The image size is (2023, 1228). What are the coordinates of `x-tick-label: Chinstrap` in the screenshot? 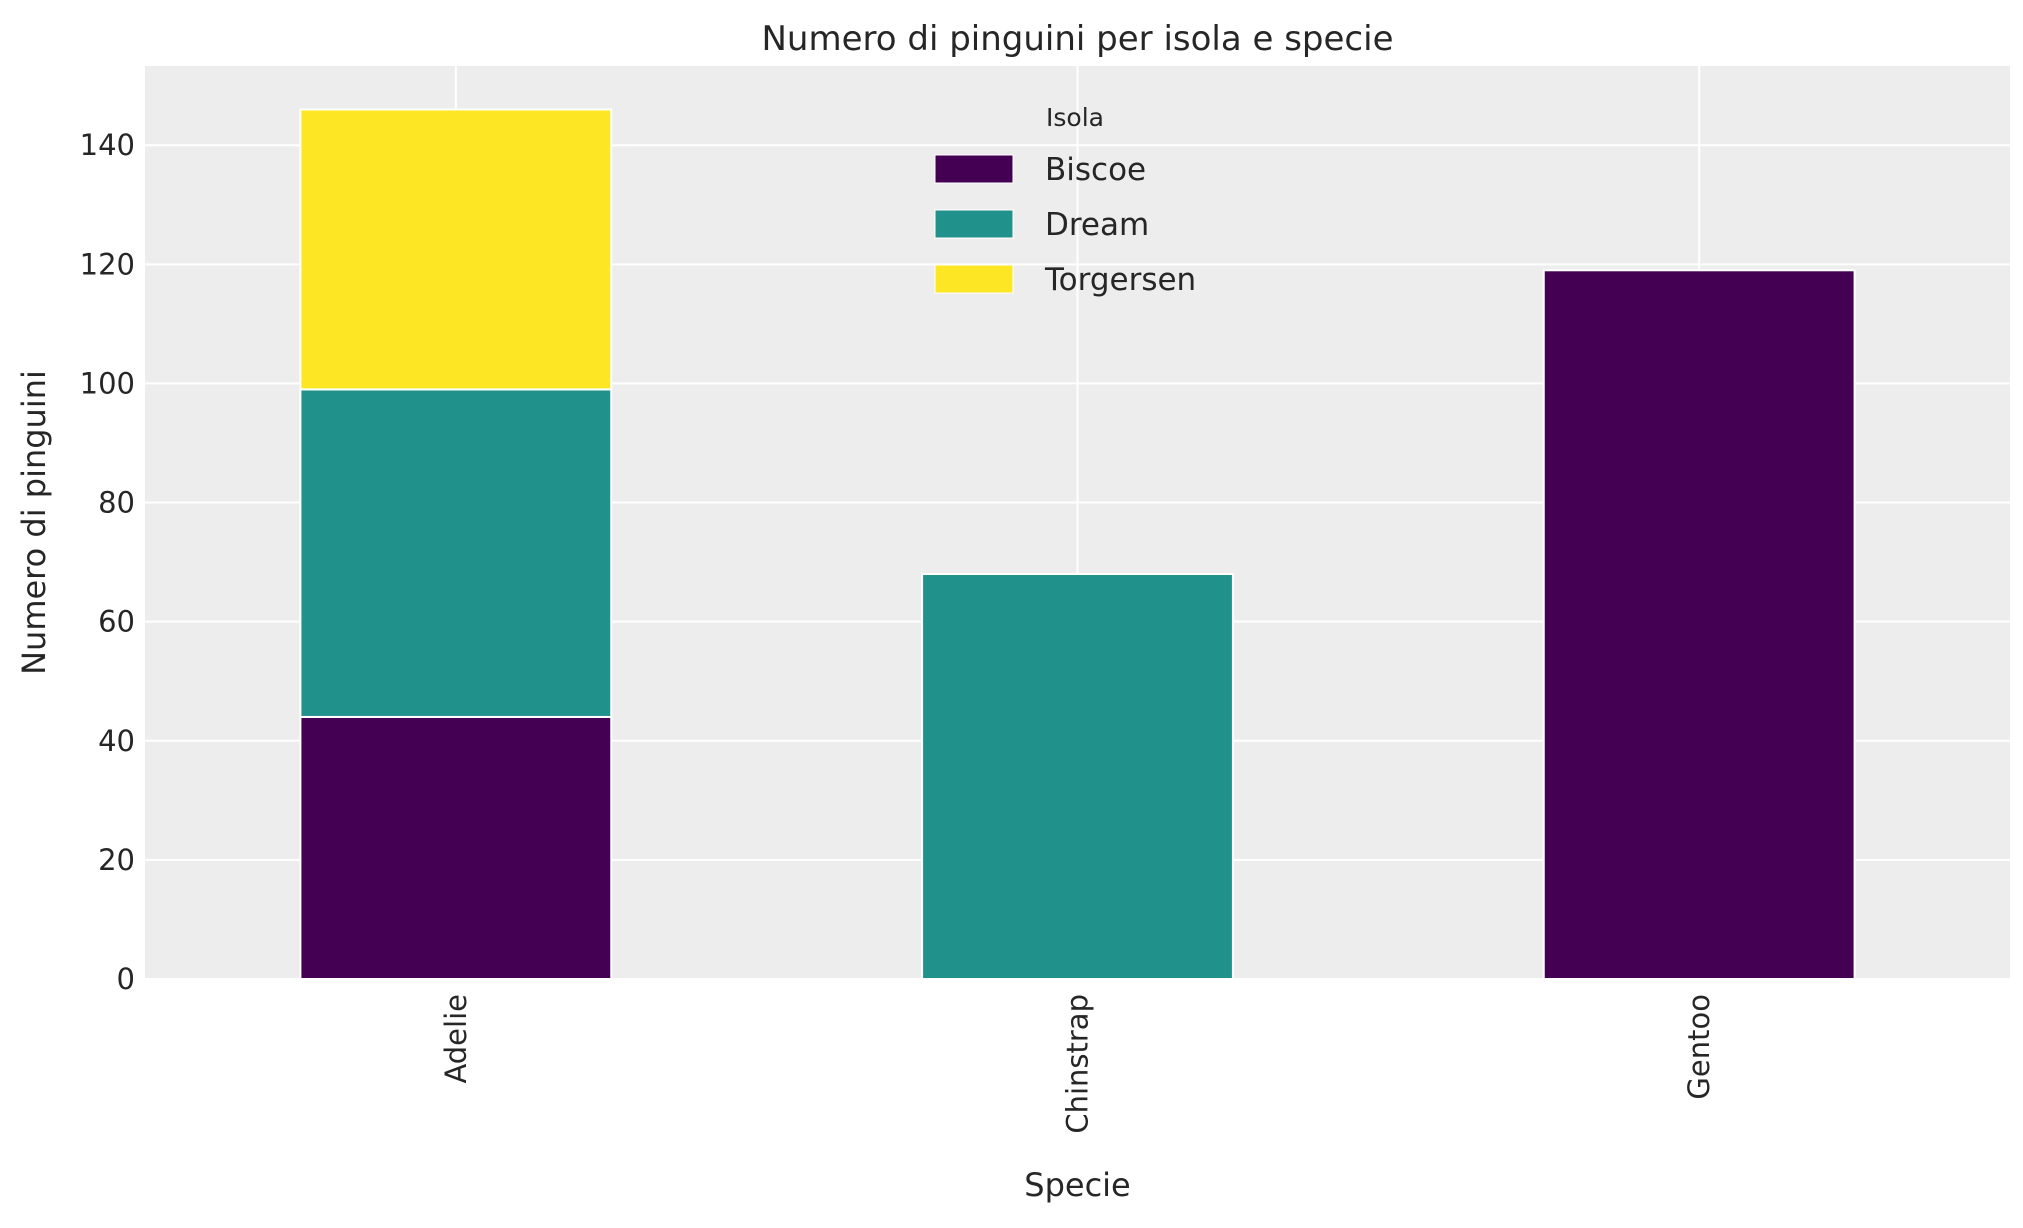 It's located at (1078, 1064).